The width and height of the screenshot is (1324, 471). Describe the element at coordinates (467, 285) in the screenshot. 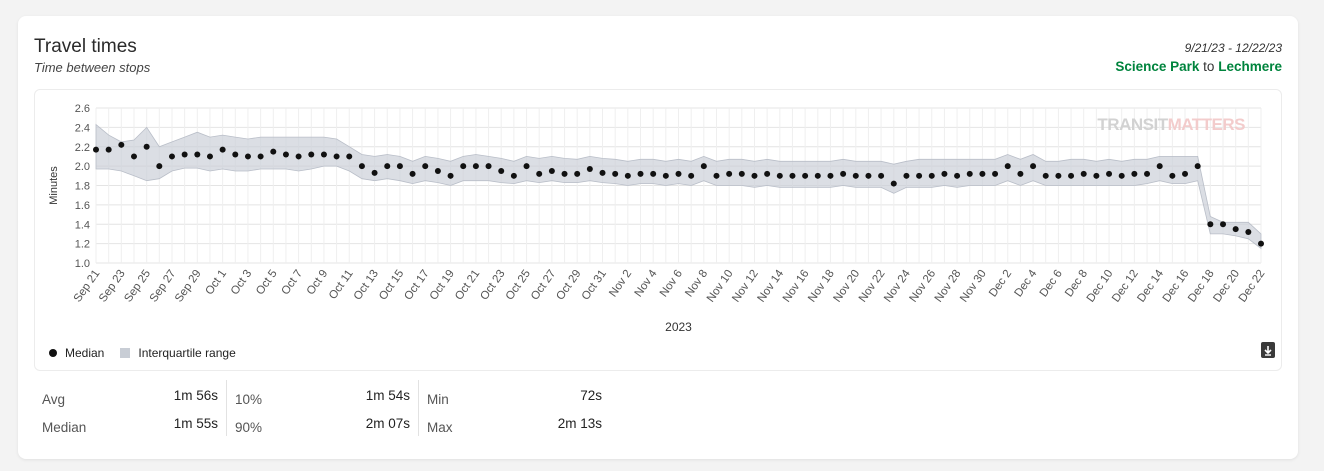

I see `x-tick-label: Oct 21` at that location.